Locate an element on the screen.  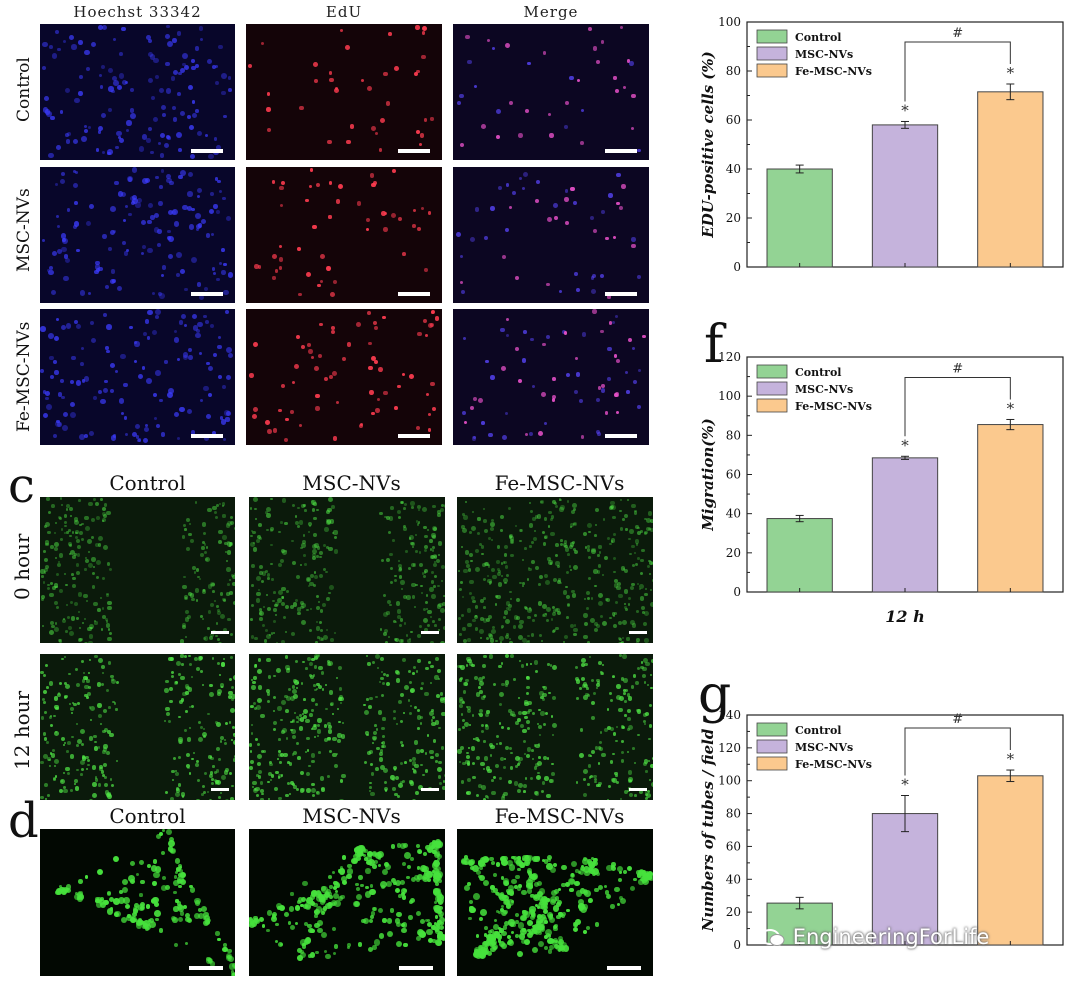
c-col-fe: Fe-MSC-NVs is located at coordinates (559, 483).